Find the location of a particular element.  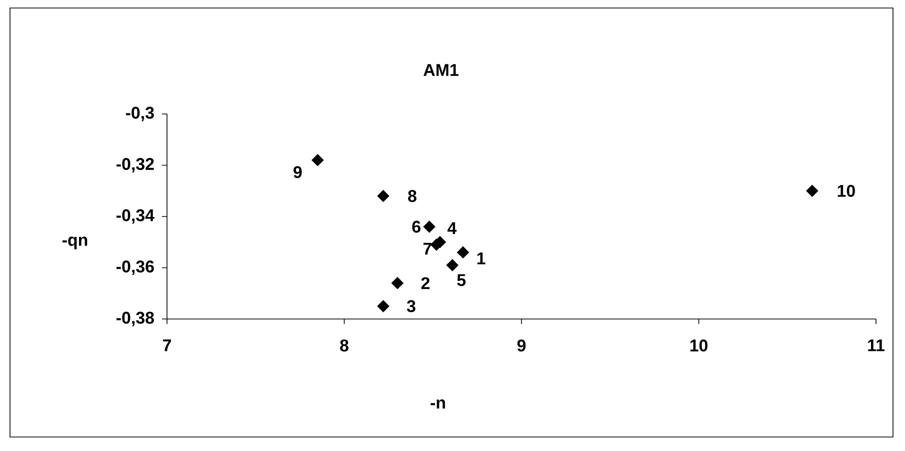

annotation: 1 is located at coordinates (481, 258).